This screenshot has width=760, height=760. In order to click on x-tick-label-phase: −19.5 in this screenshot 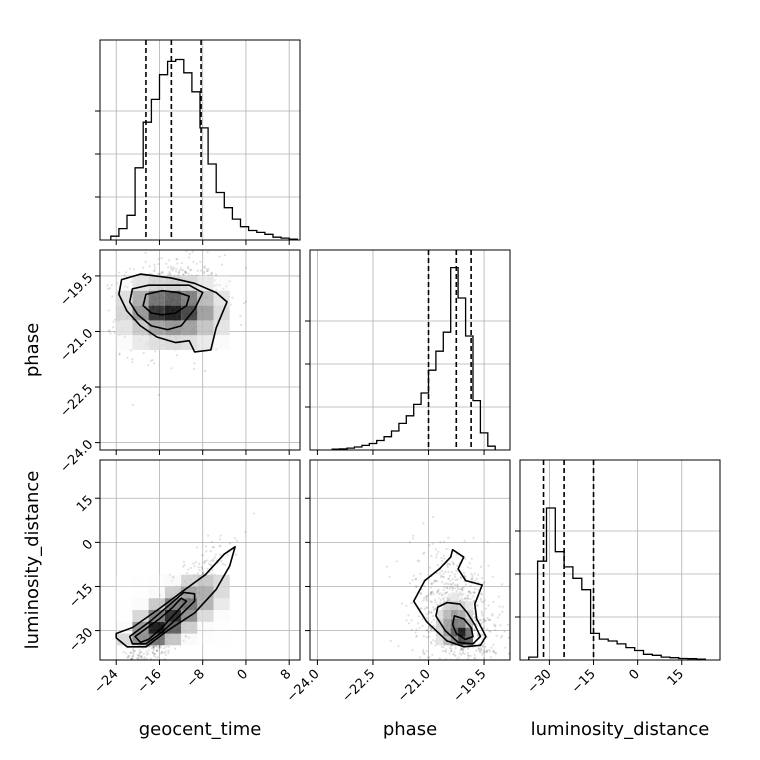, I will do `click(470, 686)`.